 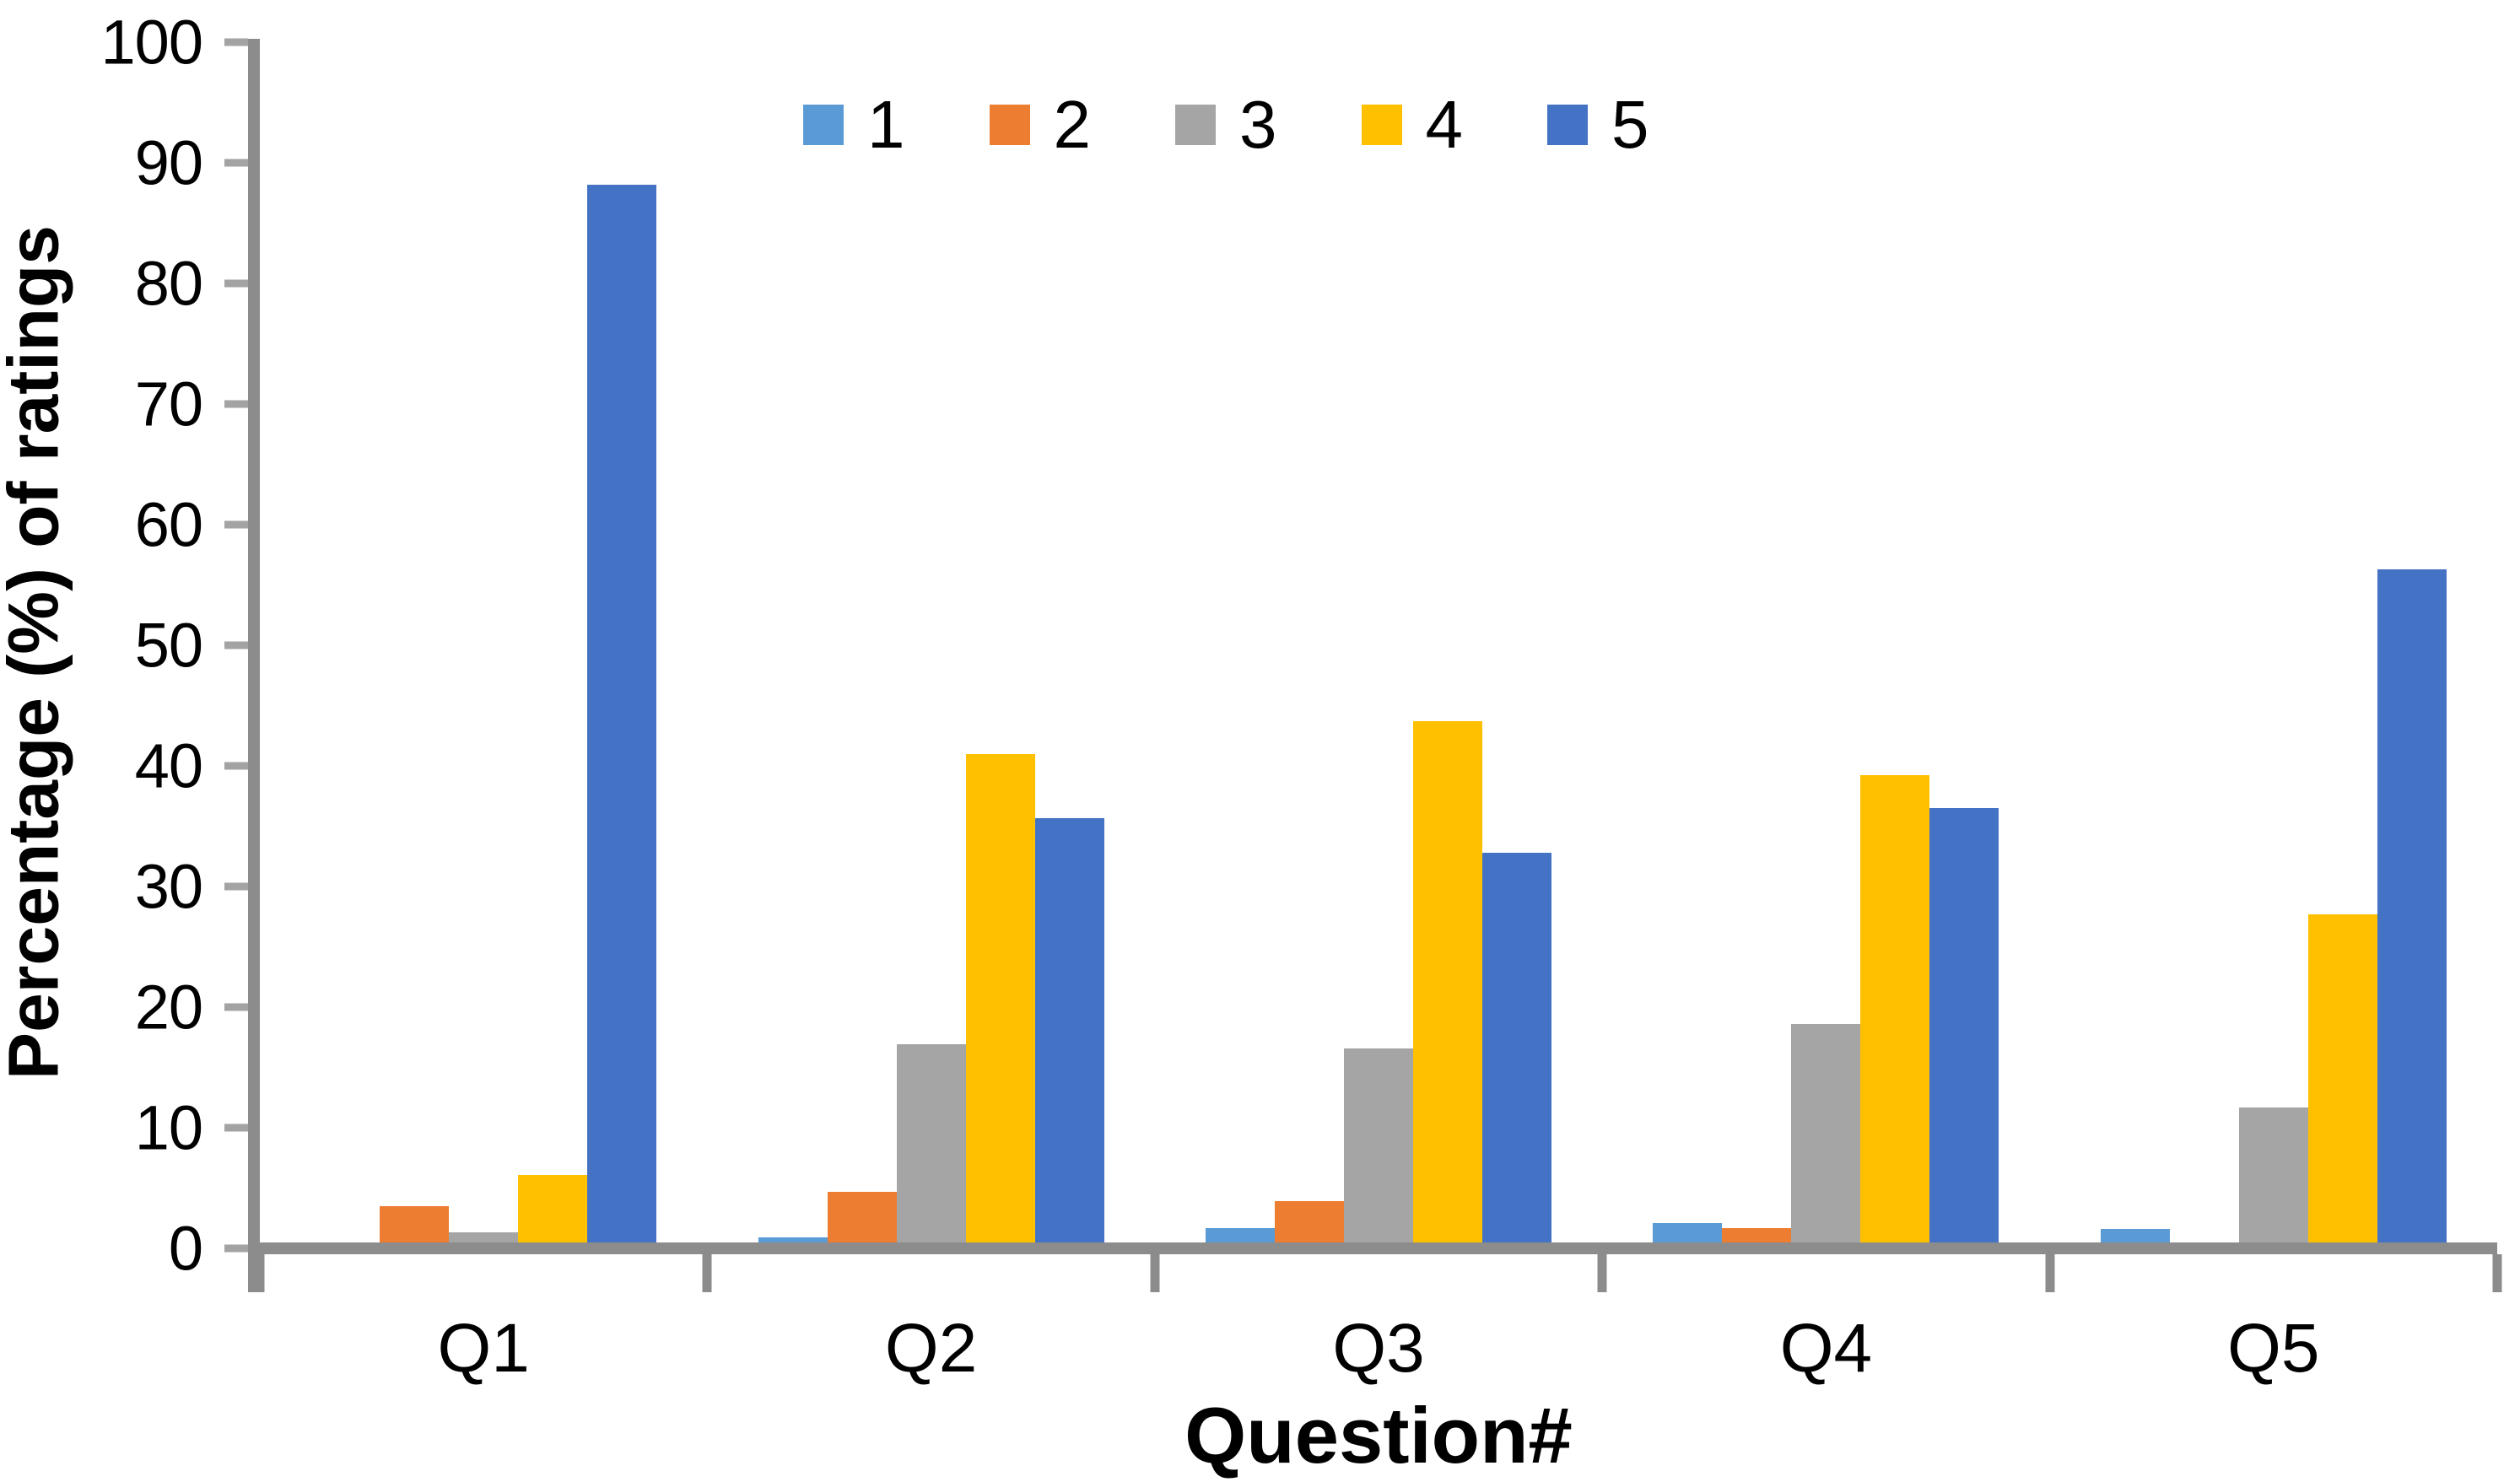 What do you see at coordinates (168, 404) in the screenshot?
I see `y-tick-label: 70` at bounding box center [168, 404].